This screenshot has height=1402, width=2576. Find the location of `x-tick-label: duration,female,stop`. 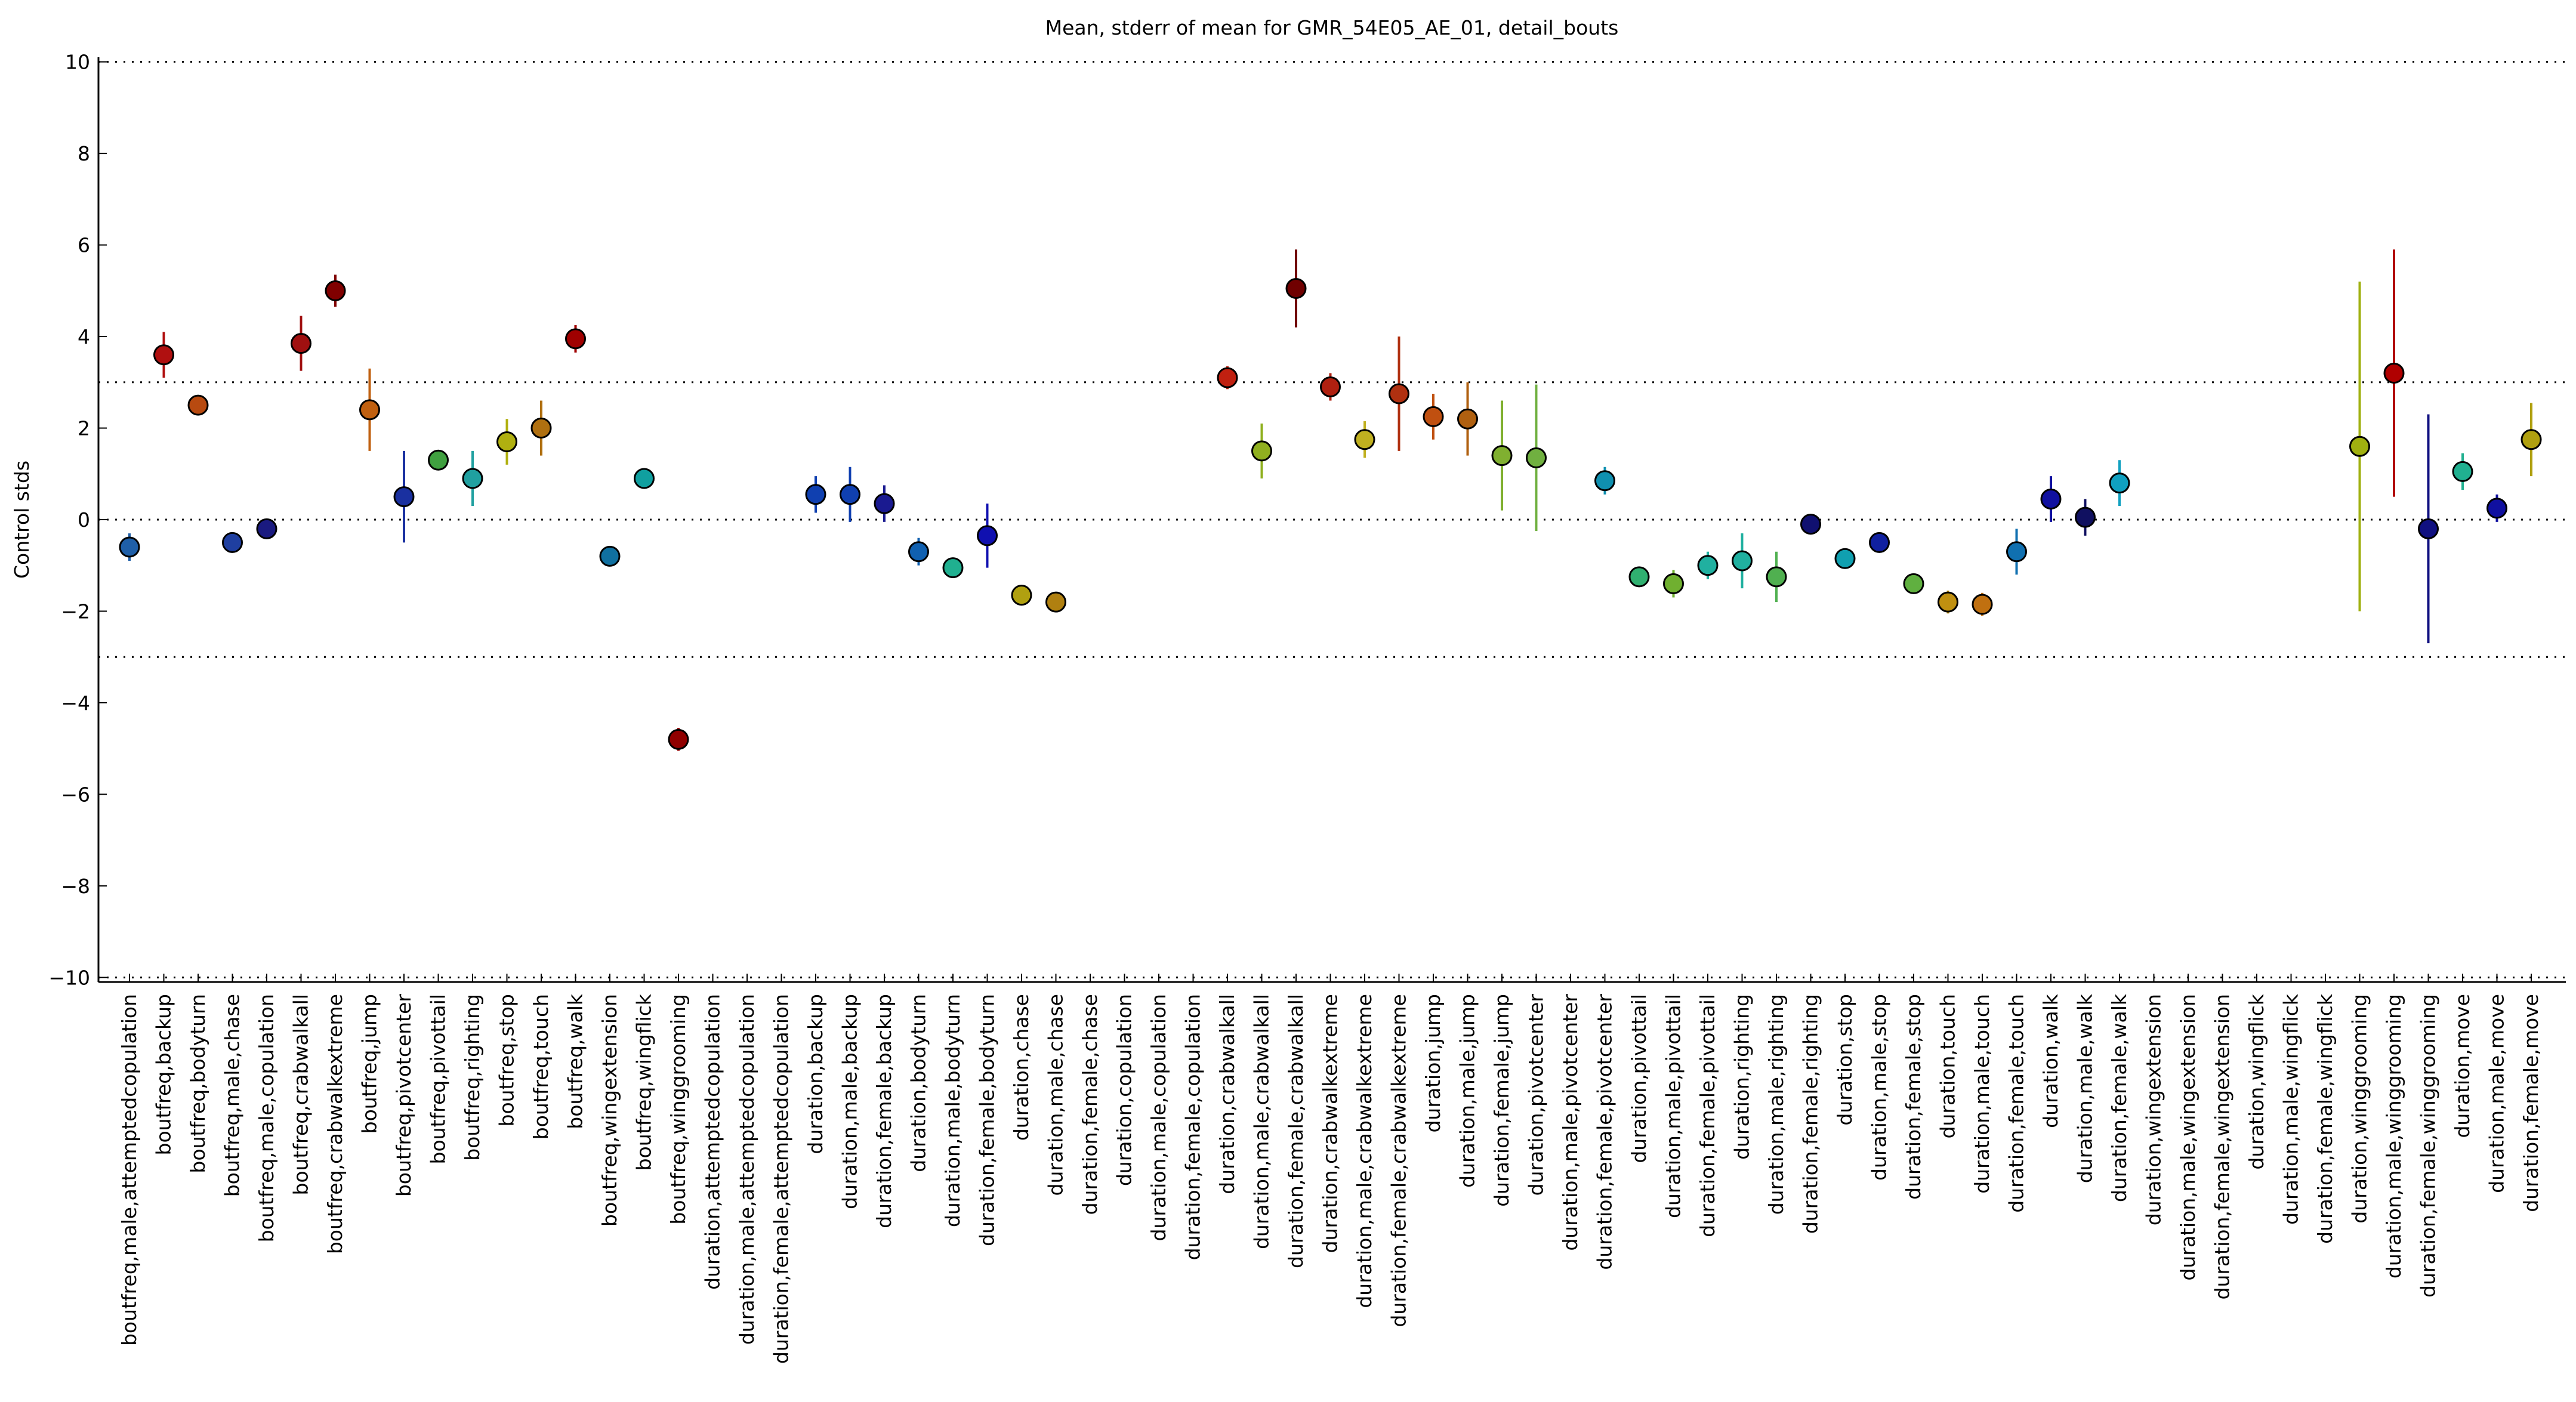

x-tick-label: duration,female,stop is located at coordinates (1914, 1097).